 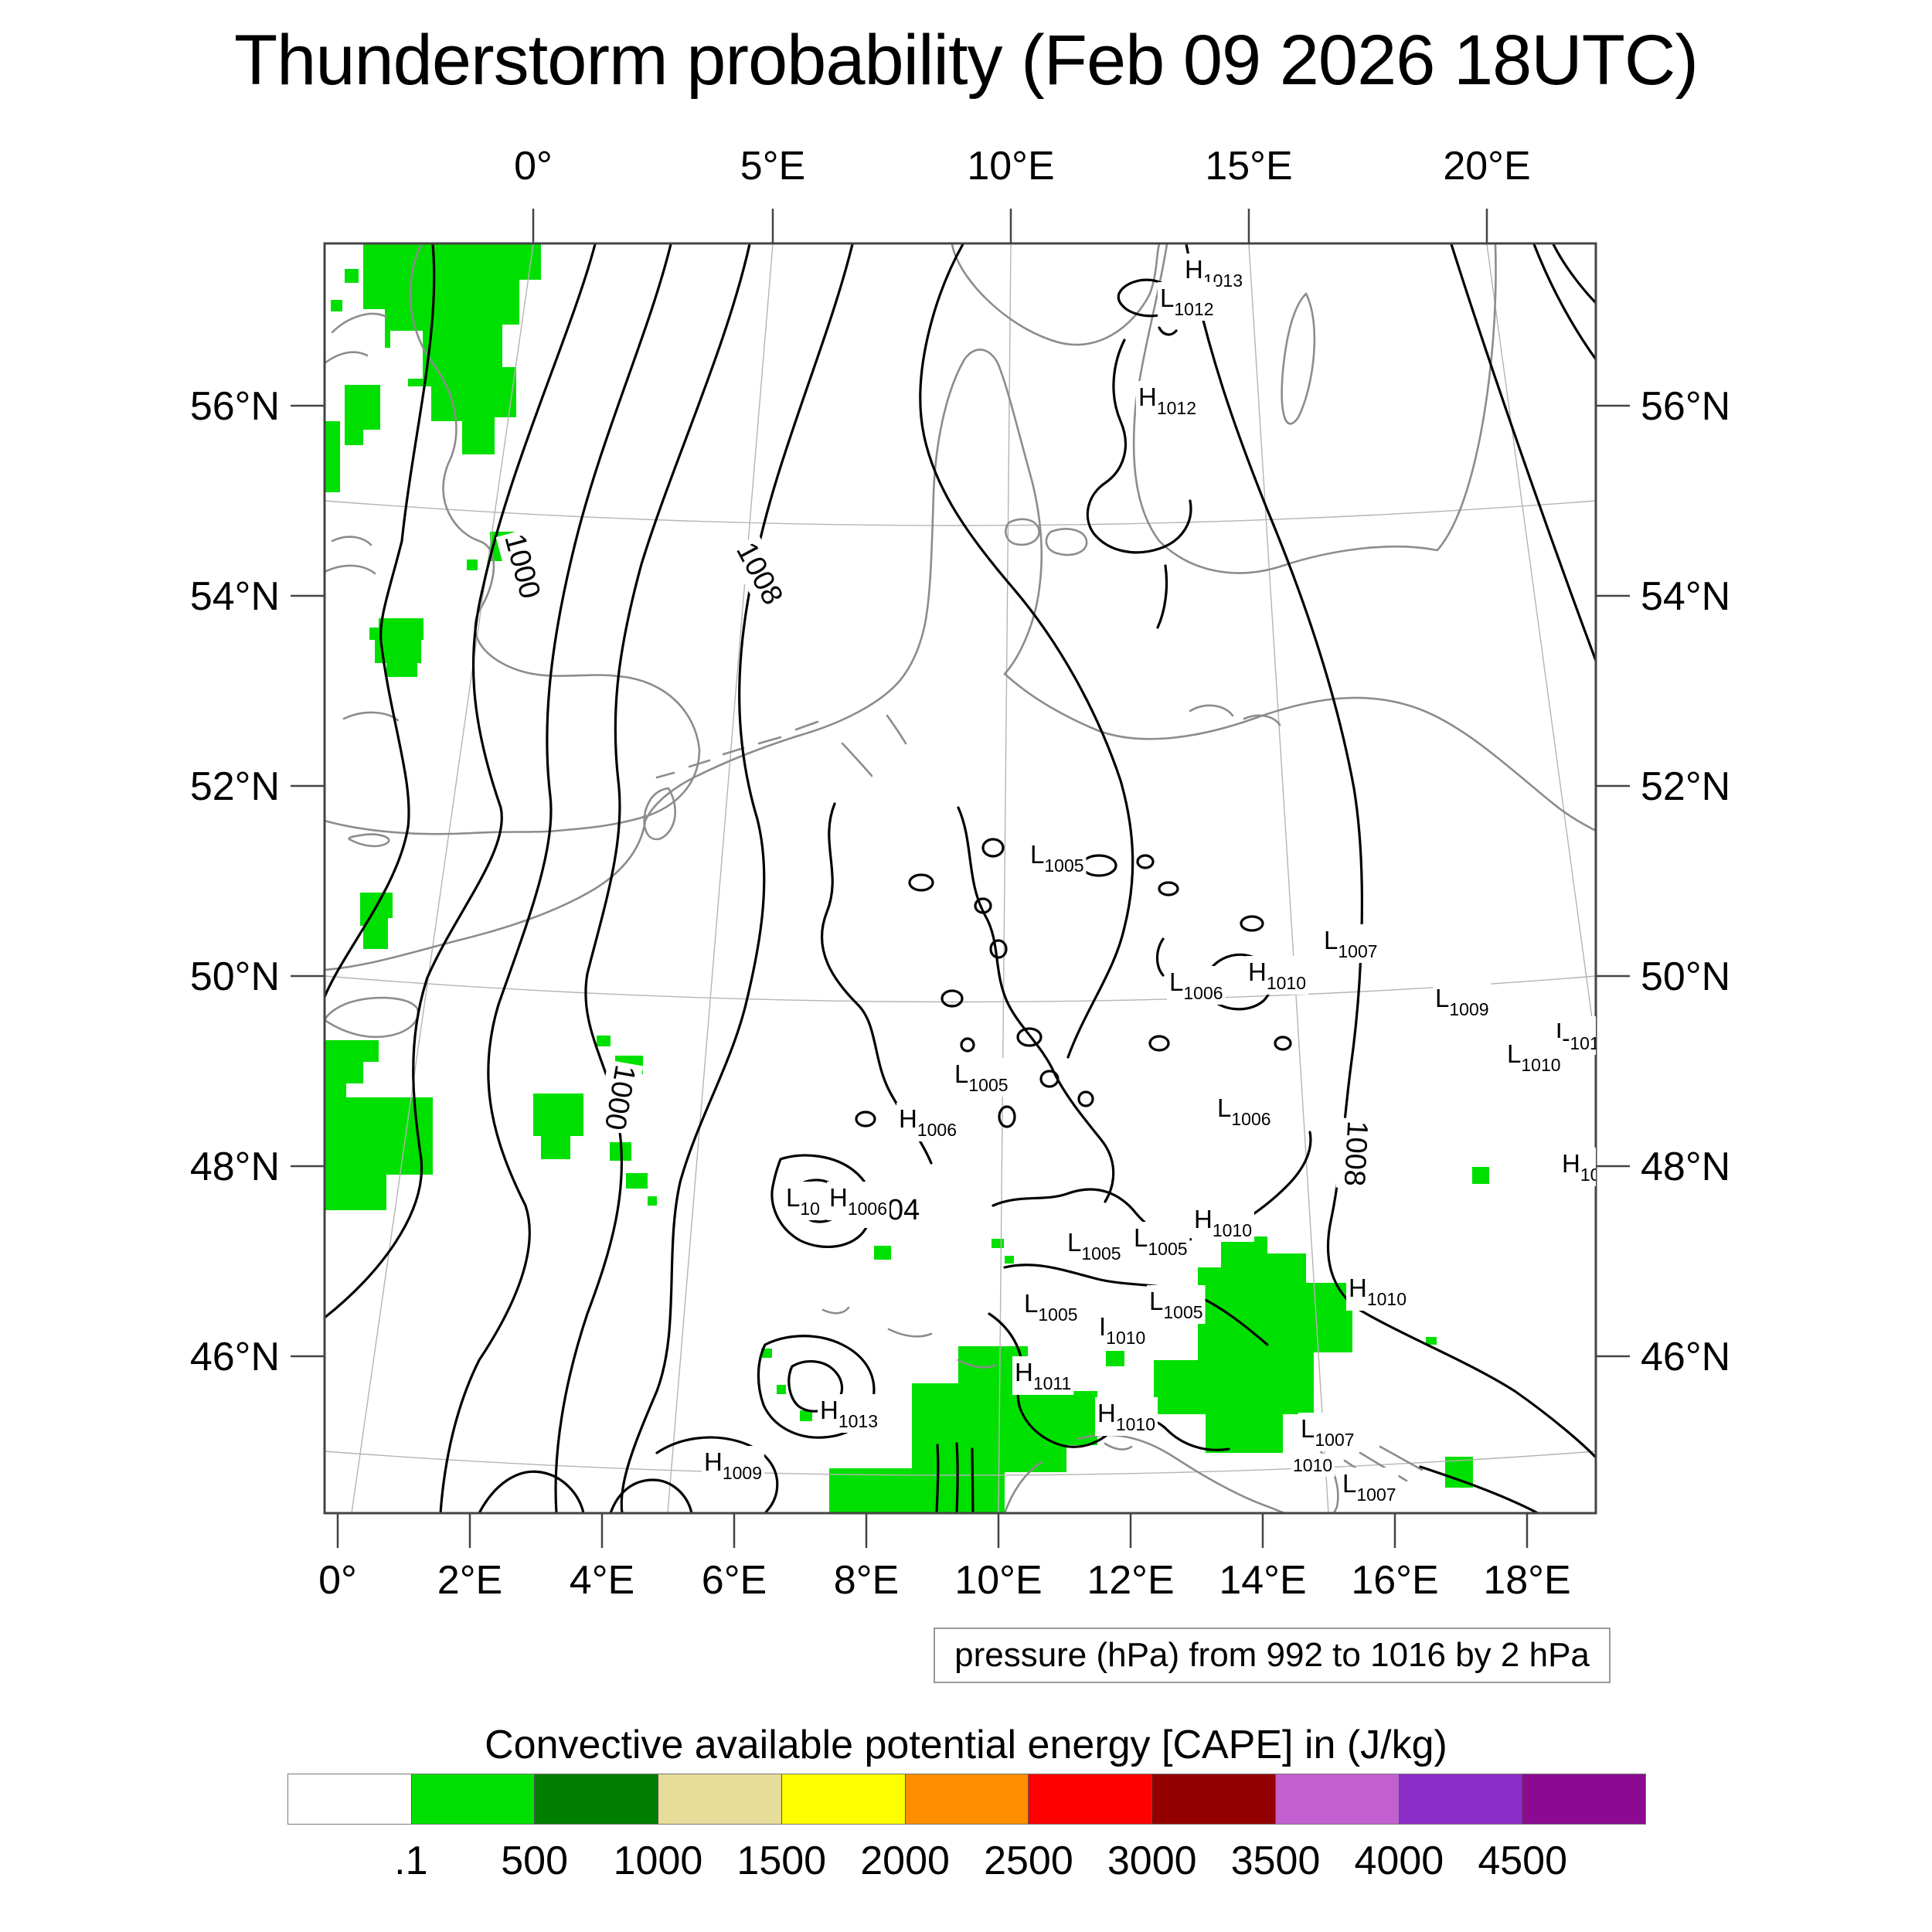 I want to click on cape-colorbar, so click(x=967, y=1799).